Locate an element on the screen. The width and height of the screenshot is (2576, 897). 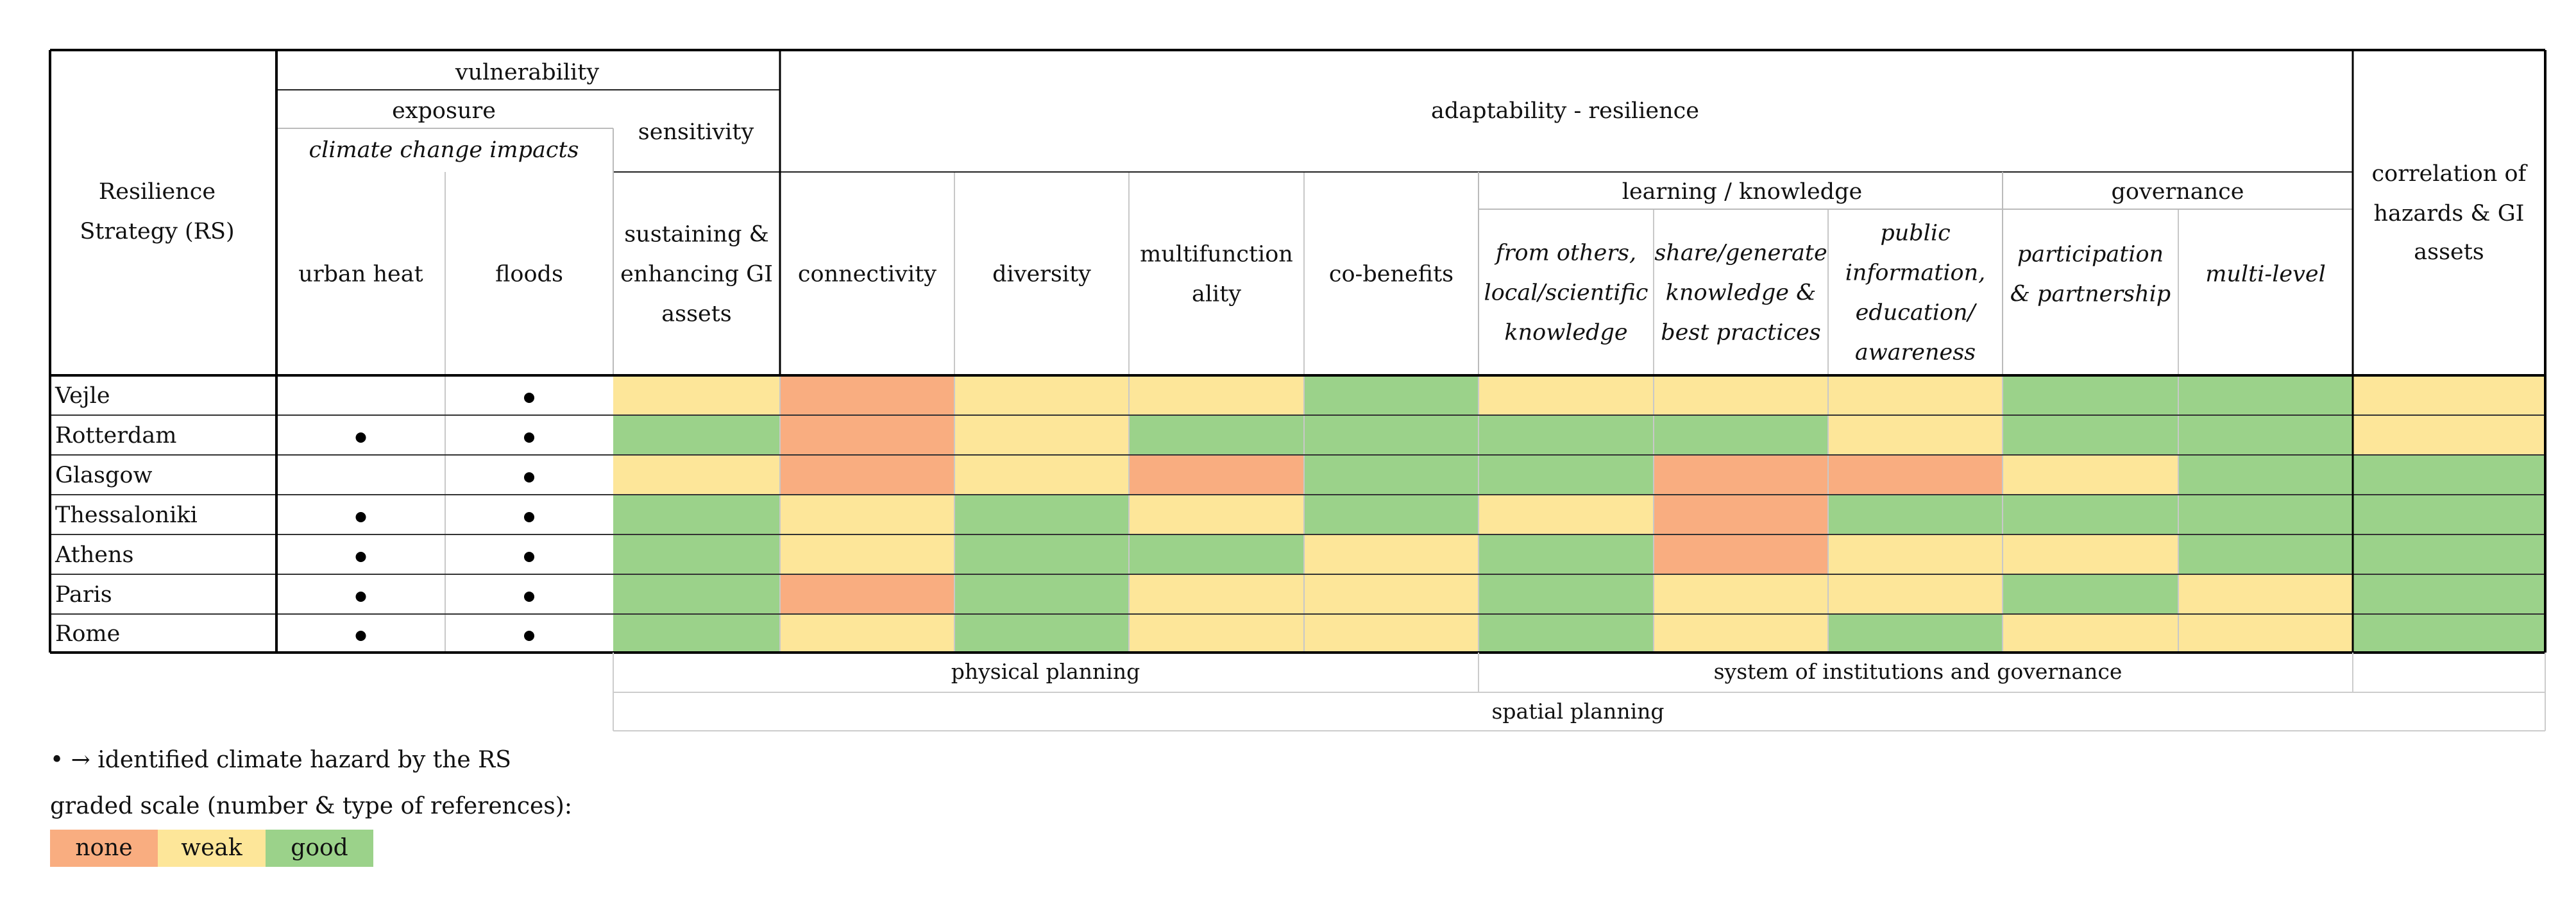
vulnerability-header: vulnerability is located at coordinates (527, 72).